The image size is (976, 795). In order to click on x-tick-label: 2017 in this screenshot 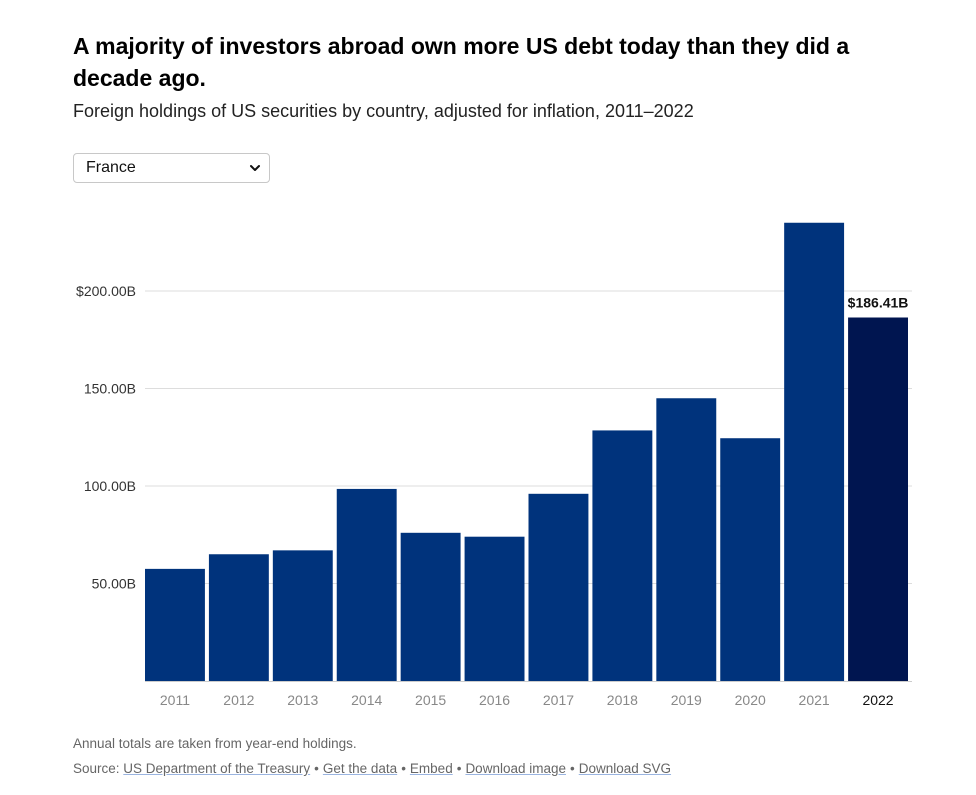, I will do `click(558, 700)`.